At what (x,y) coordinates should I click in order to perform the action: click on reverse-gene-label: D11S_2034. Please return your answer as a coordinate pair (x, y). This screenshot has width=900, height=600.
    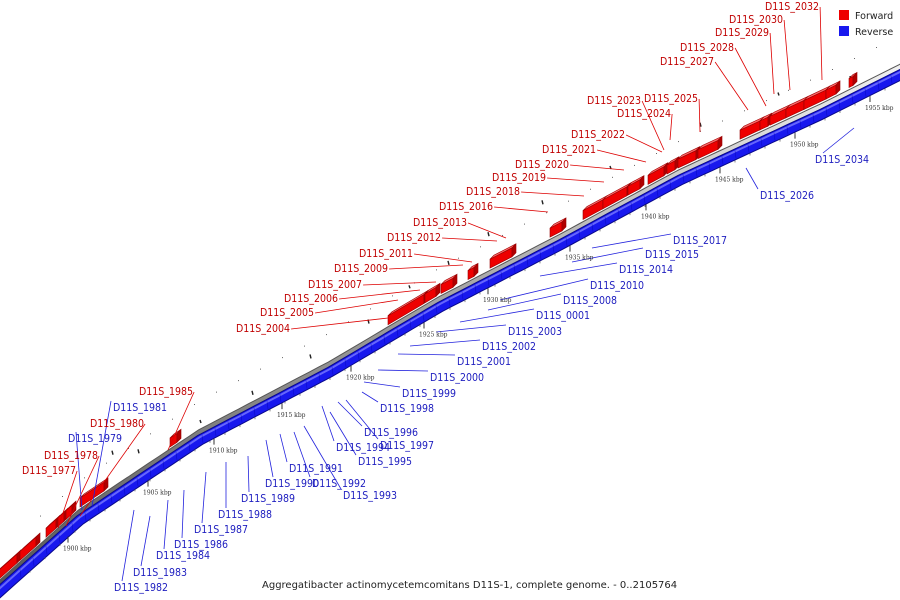
    Looking at the image, I should click on (842, 160).